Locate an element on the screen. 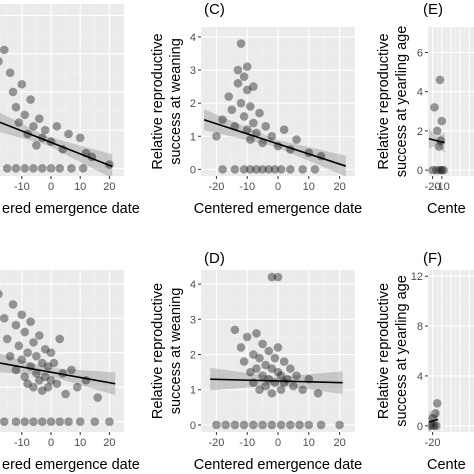  y-tick-label: 3 is located at coordinates (193, 71).